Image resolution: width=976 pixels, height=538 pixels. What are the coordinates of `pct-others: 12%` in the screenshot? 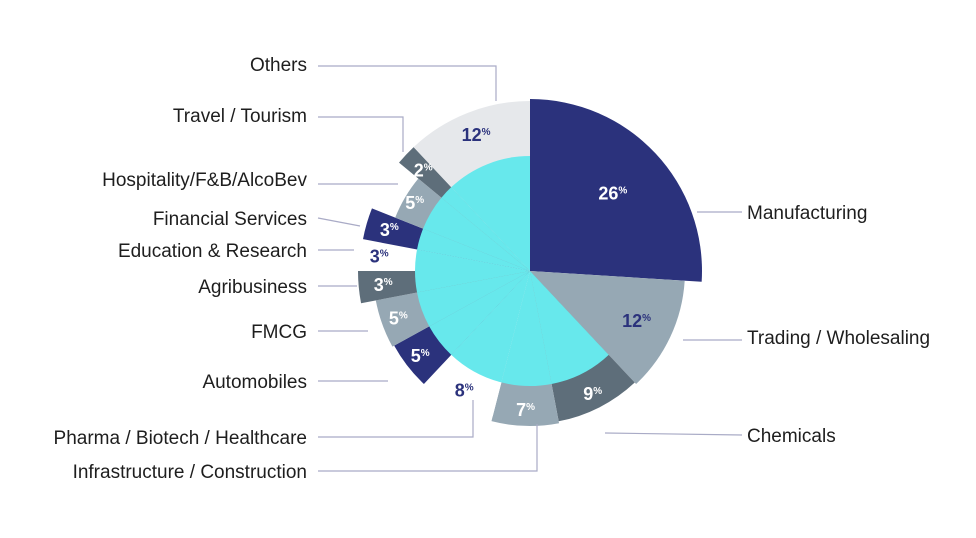 It's located at (476, 135).